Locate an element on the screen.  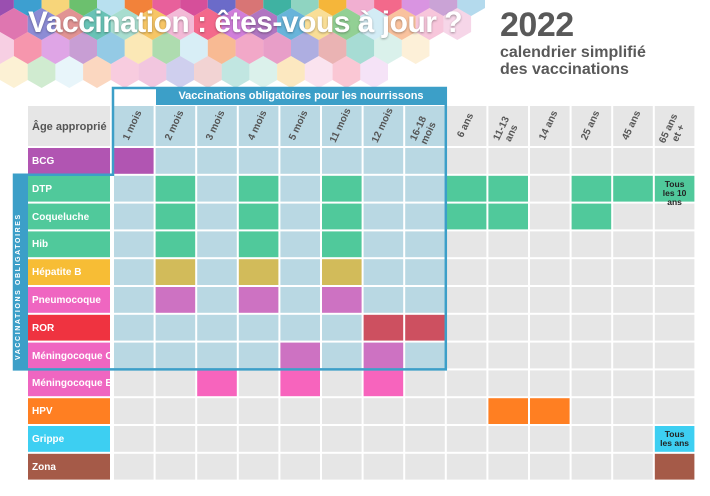
row-label: Méningocoque C is located at coordinates (72, 356).